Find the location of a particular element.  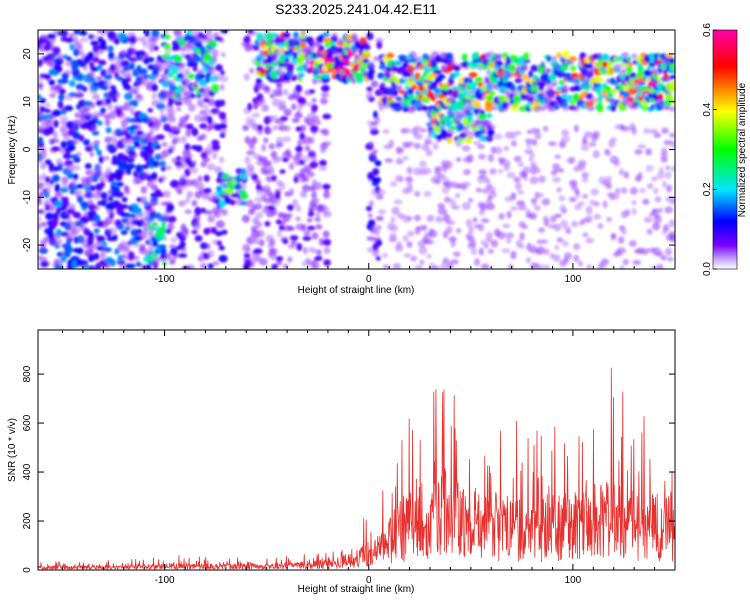

x-tick-label: -100 is located at coordinates (165, 580).